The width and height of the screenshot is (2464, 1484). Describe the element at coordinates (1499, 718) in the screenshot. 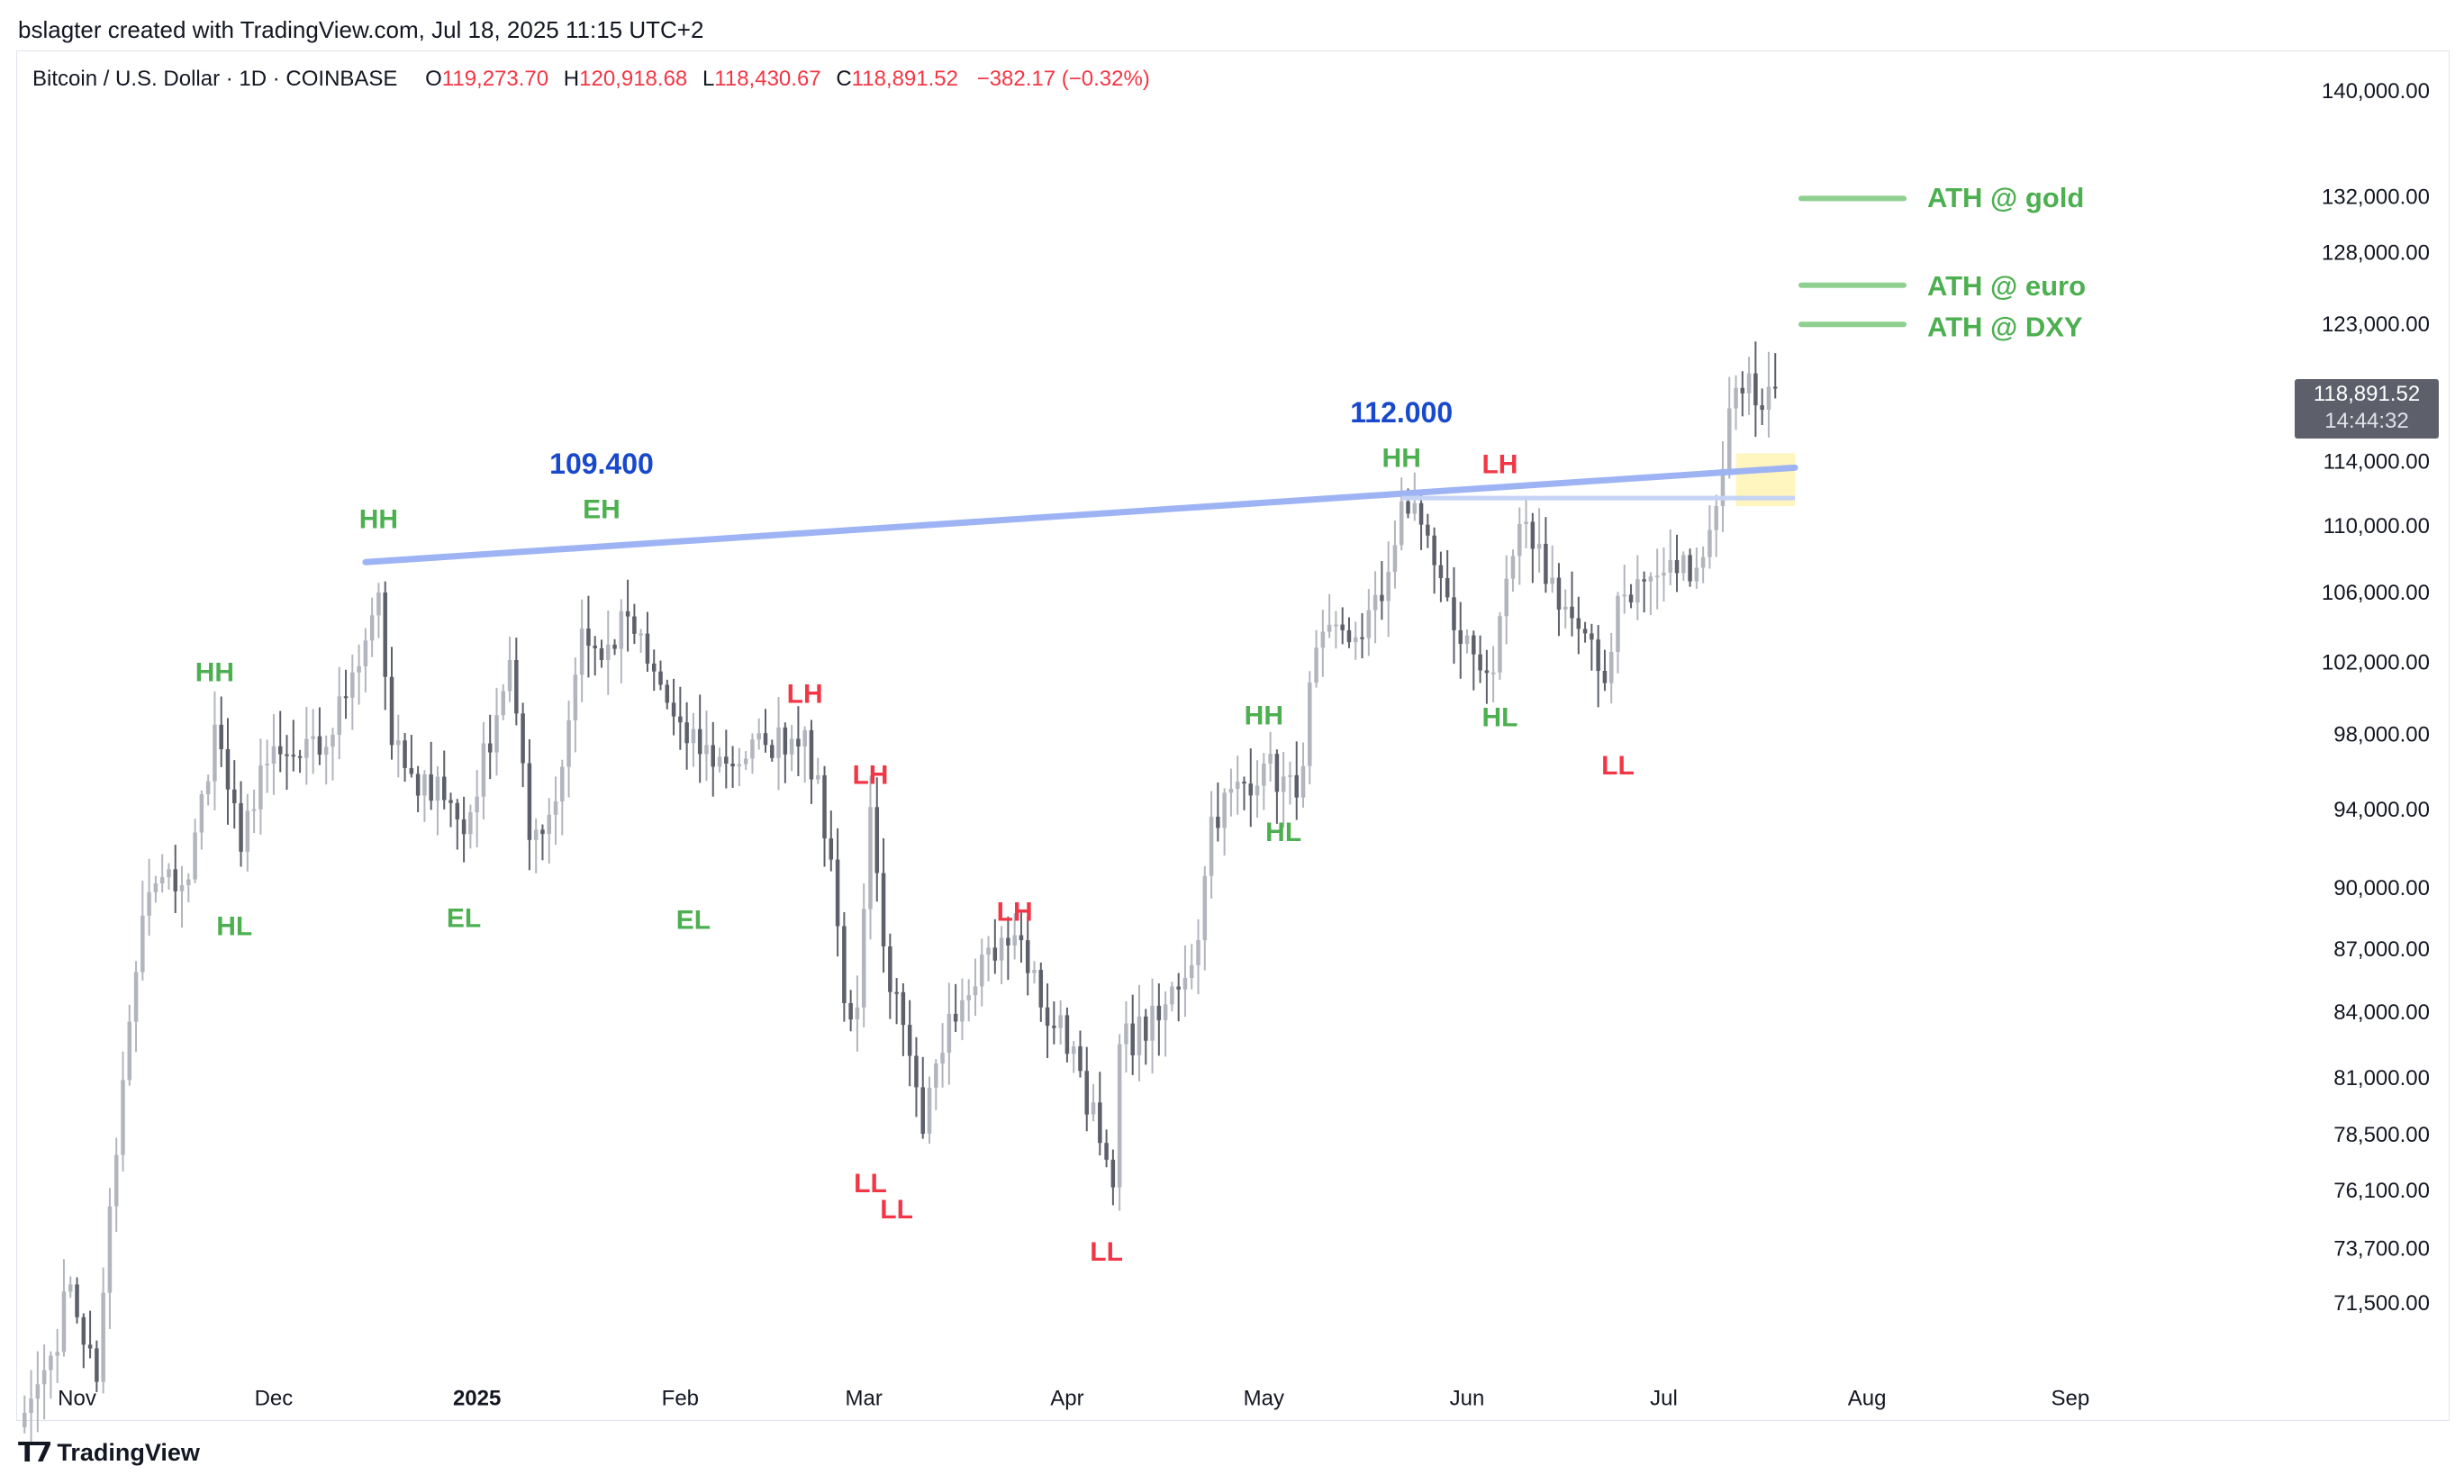

I see `annotation-label: HL` at that location.